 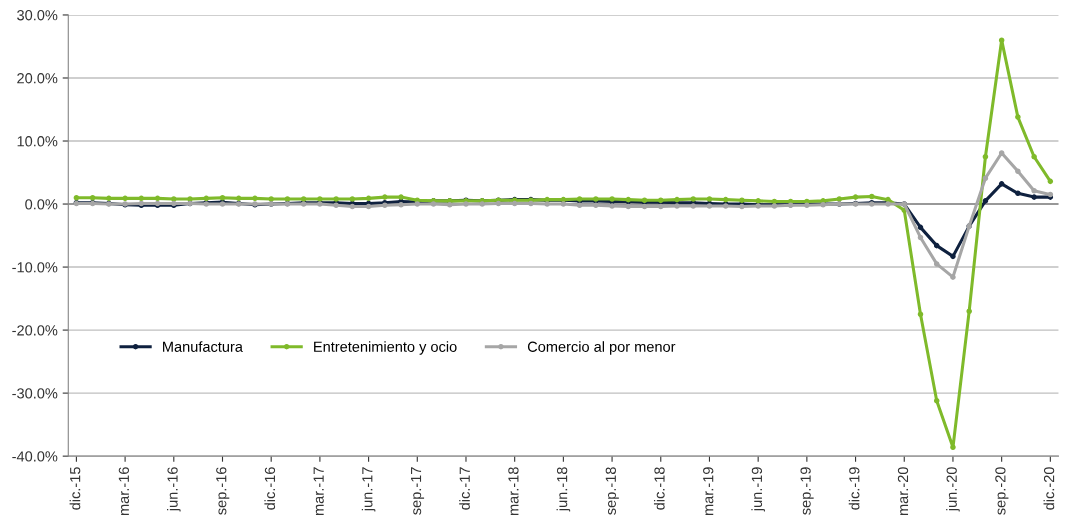 I want to click on y-tick-label: 30.0%, so click(x=37, y=15).